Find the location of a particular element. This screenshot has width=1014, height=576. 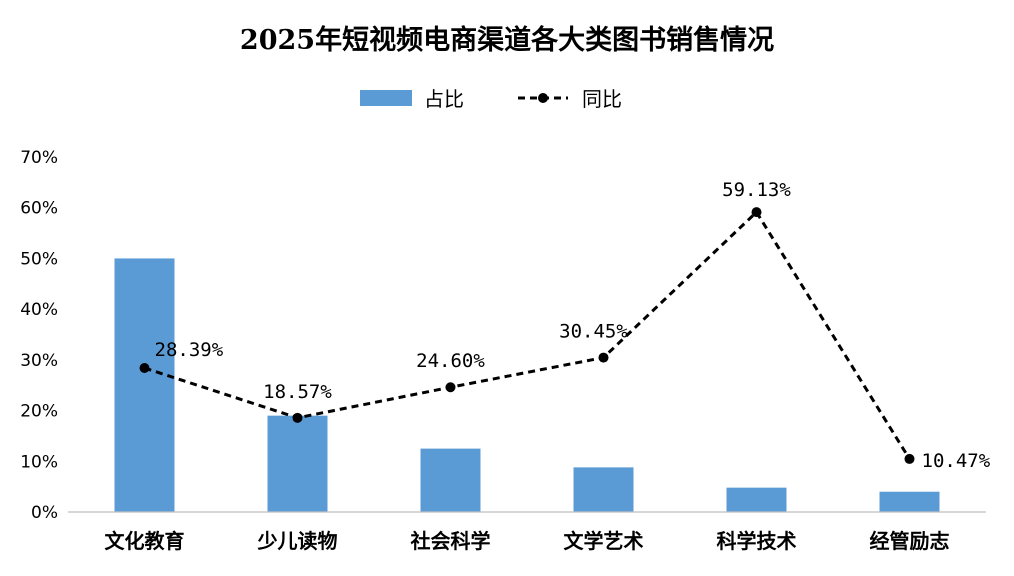

x-tick-label: 少儿读物 is located at coordinates (297, 541).